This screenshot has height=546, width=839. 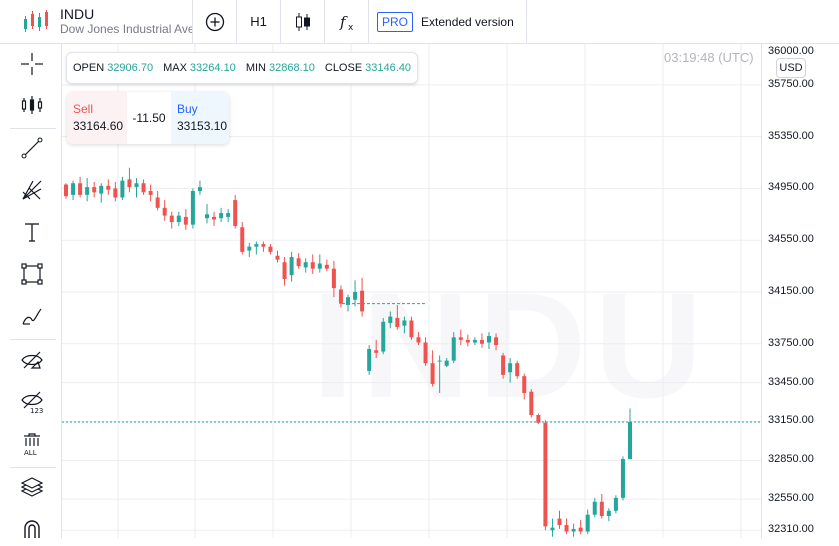 I want to click on text-icon, so click(x=32, y=232).